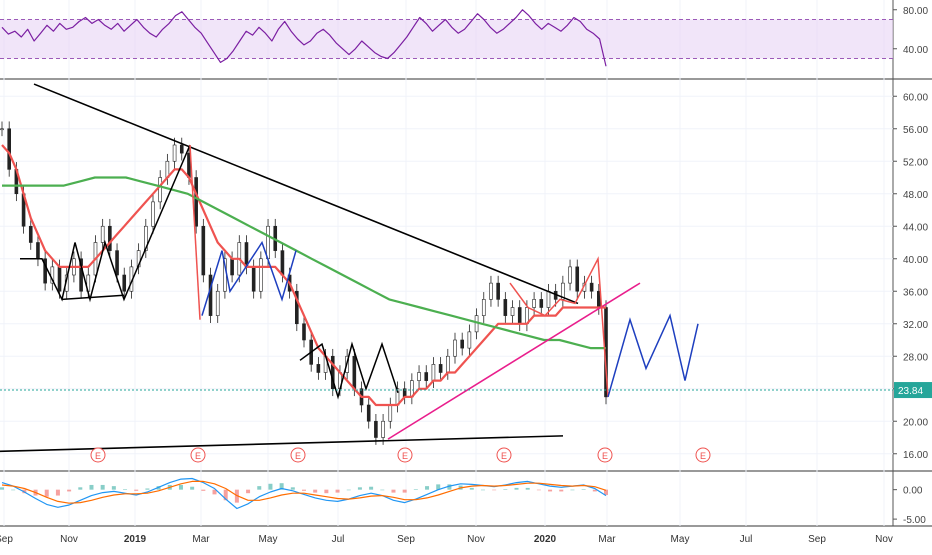 The width and height of the screenshot is (932, 555). What do you see at coordinates (249, 278) in the screenshot?
I see `wave-drawing` at bounding box center [249, 278].